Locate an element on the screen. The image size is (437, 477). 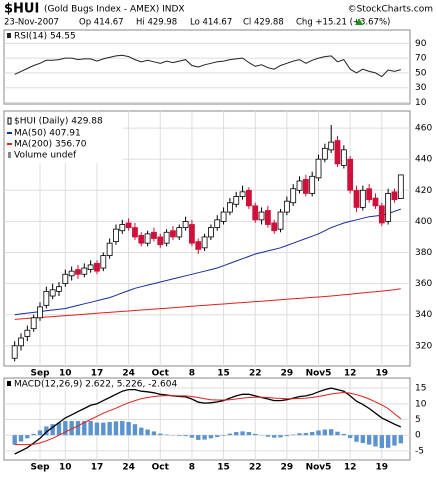
y-tick-label: 340 is located at coordinates (423, 315).